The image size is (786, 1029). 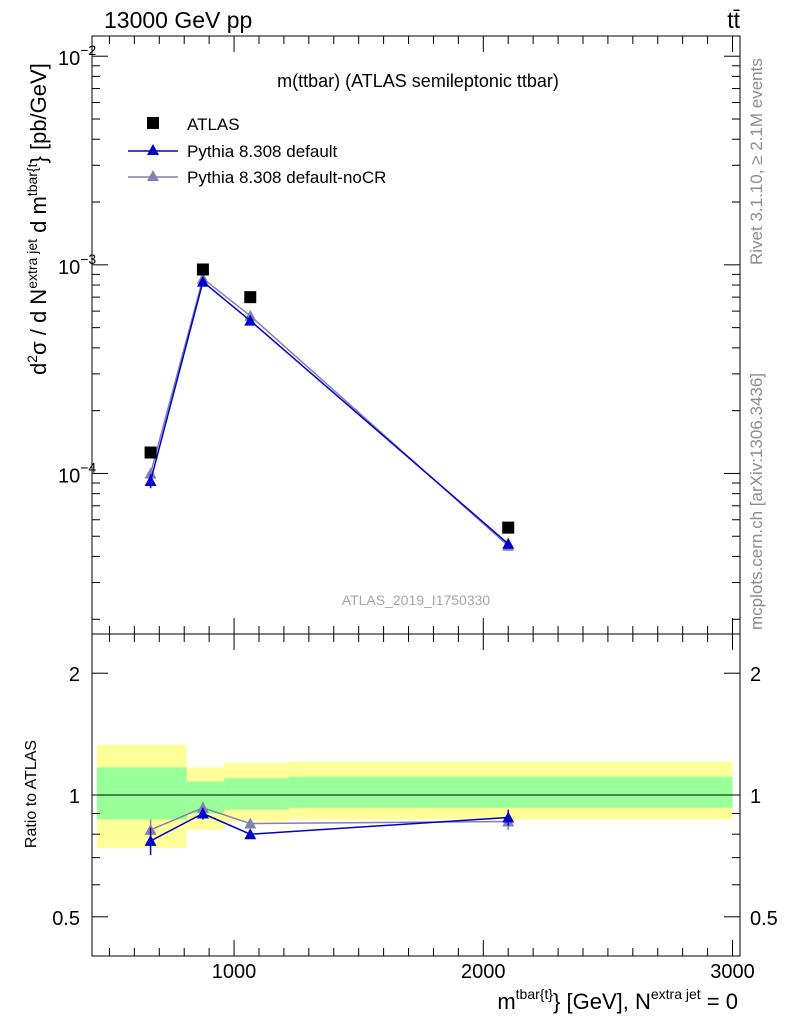 I want to click on header-right-label: tt̄, so click(x=733, y=20).